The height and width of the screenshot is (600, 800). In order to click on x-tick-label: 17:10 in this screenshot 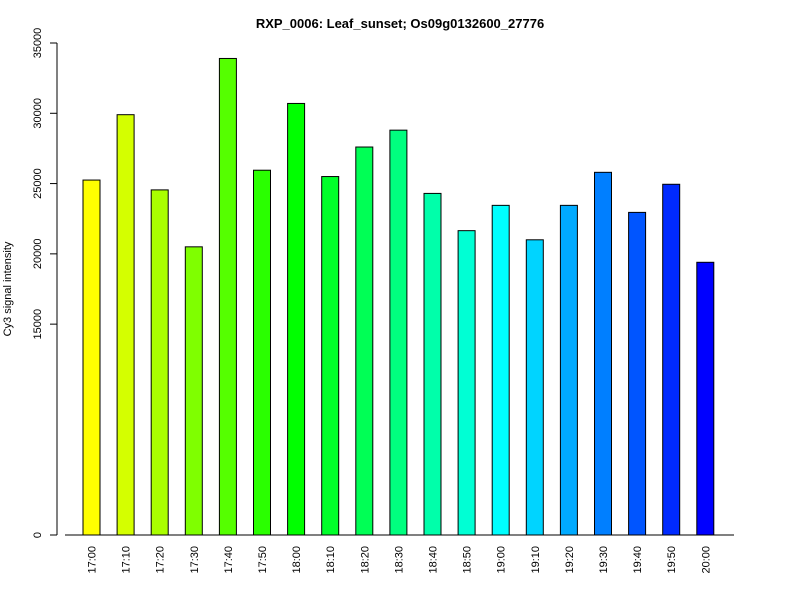, I will do `click(127, 560)`.